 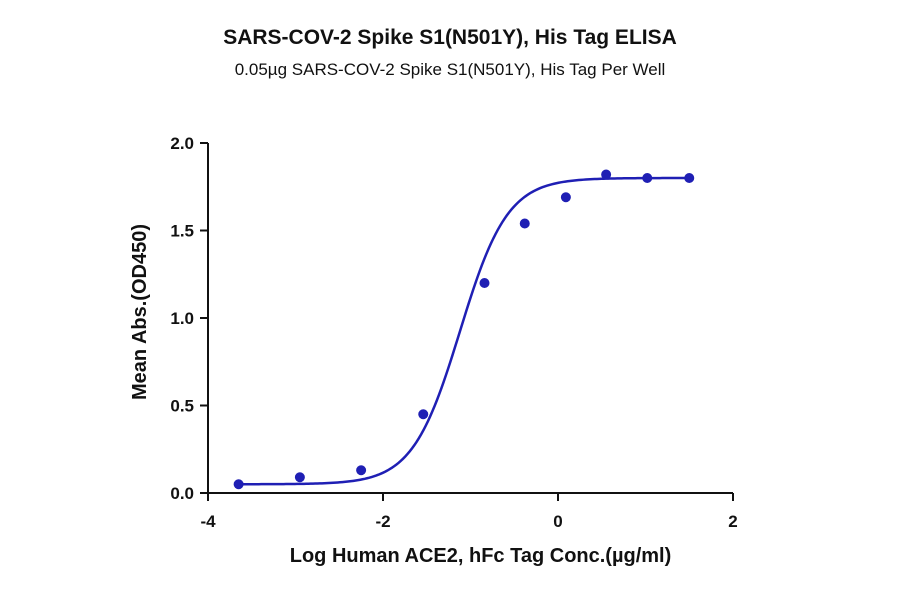 I want to click on x-tick-label: 2, so click(x=732, y=521).